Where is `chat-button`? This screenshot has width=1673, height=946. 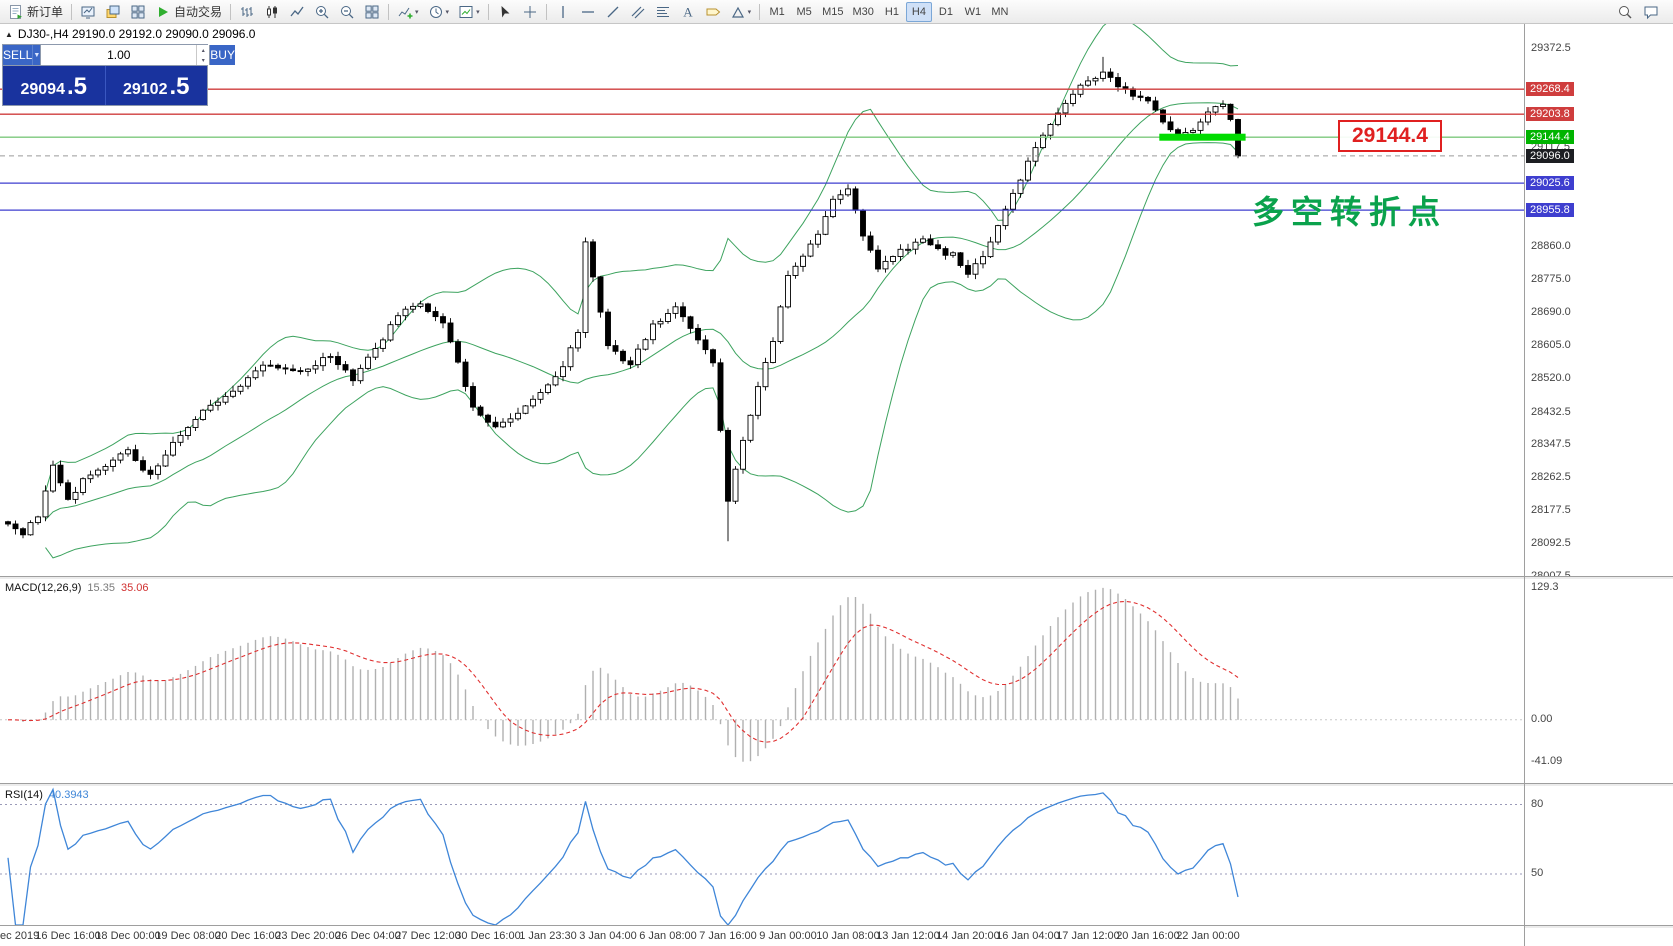
chat-button is located at coordinates (1651, 12).